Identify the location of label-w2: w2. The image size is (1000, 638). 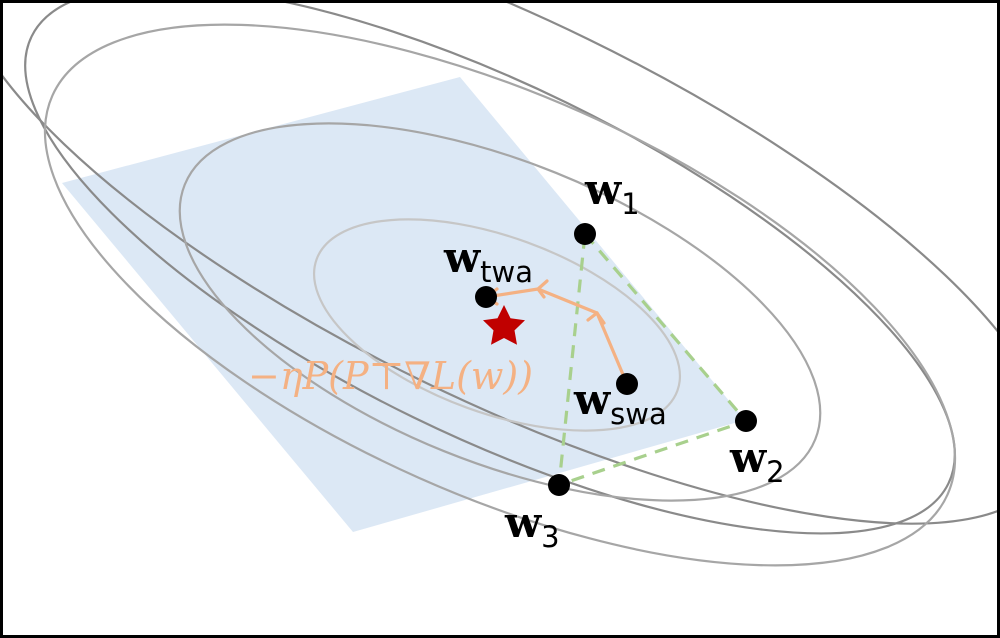
(757, 461).